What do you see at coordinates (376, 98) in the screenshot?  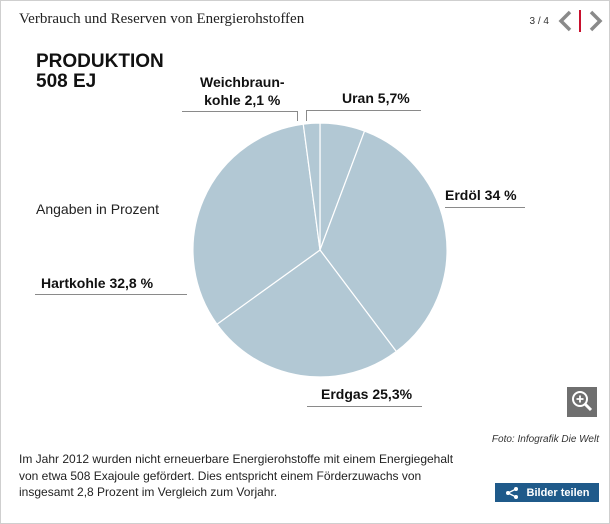 I see `slice-label-uran: Uran 5,7%` at bounding box center [376, 98].